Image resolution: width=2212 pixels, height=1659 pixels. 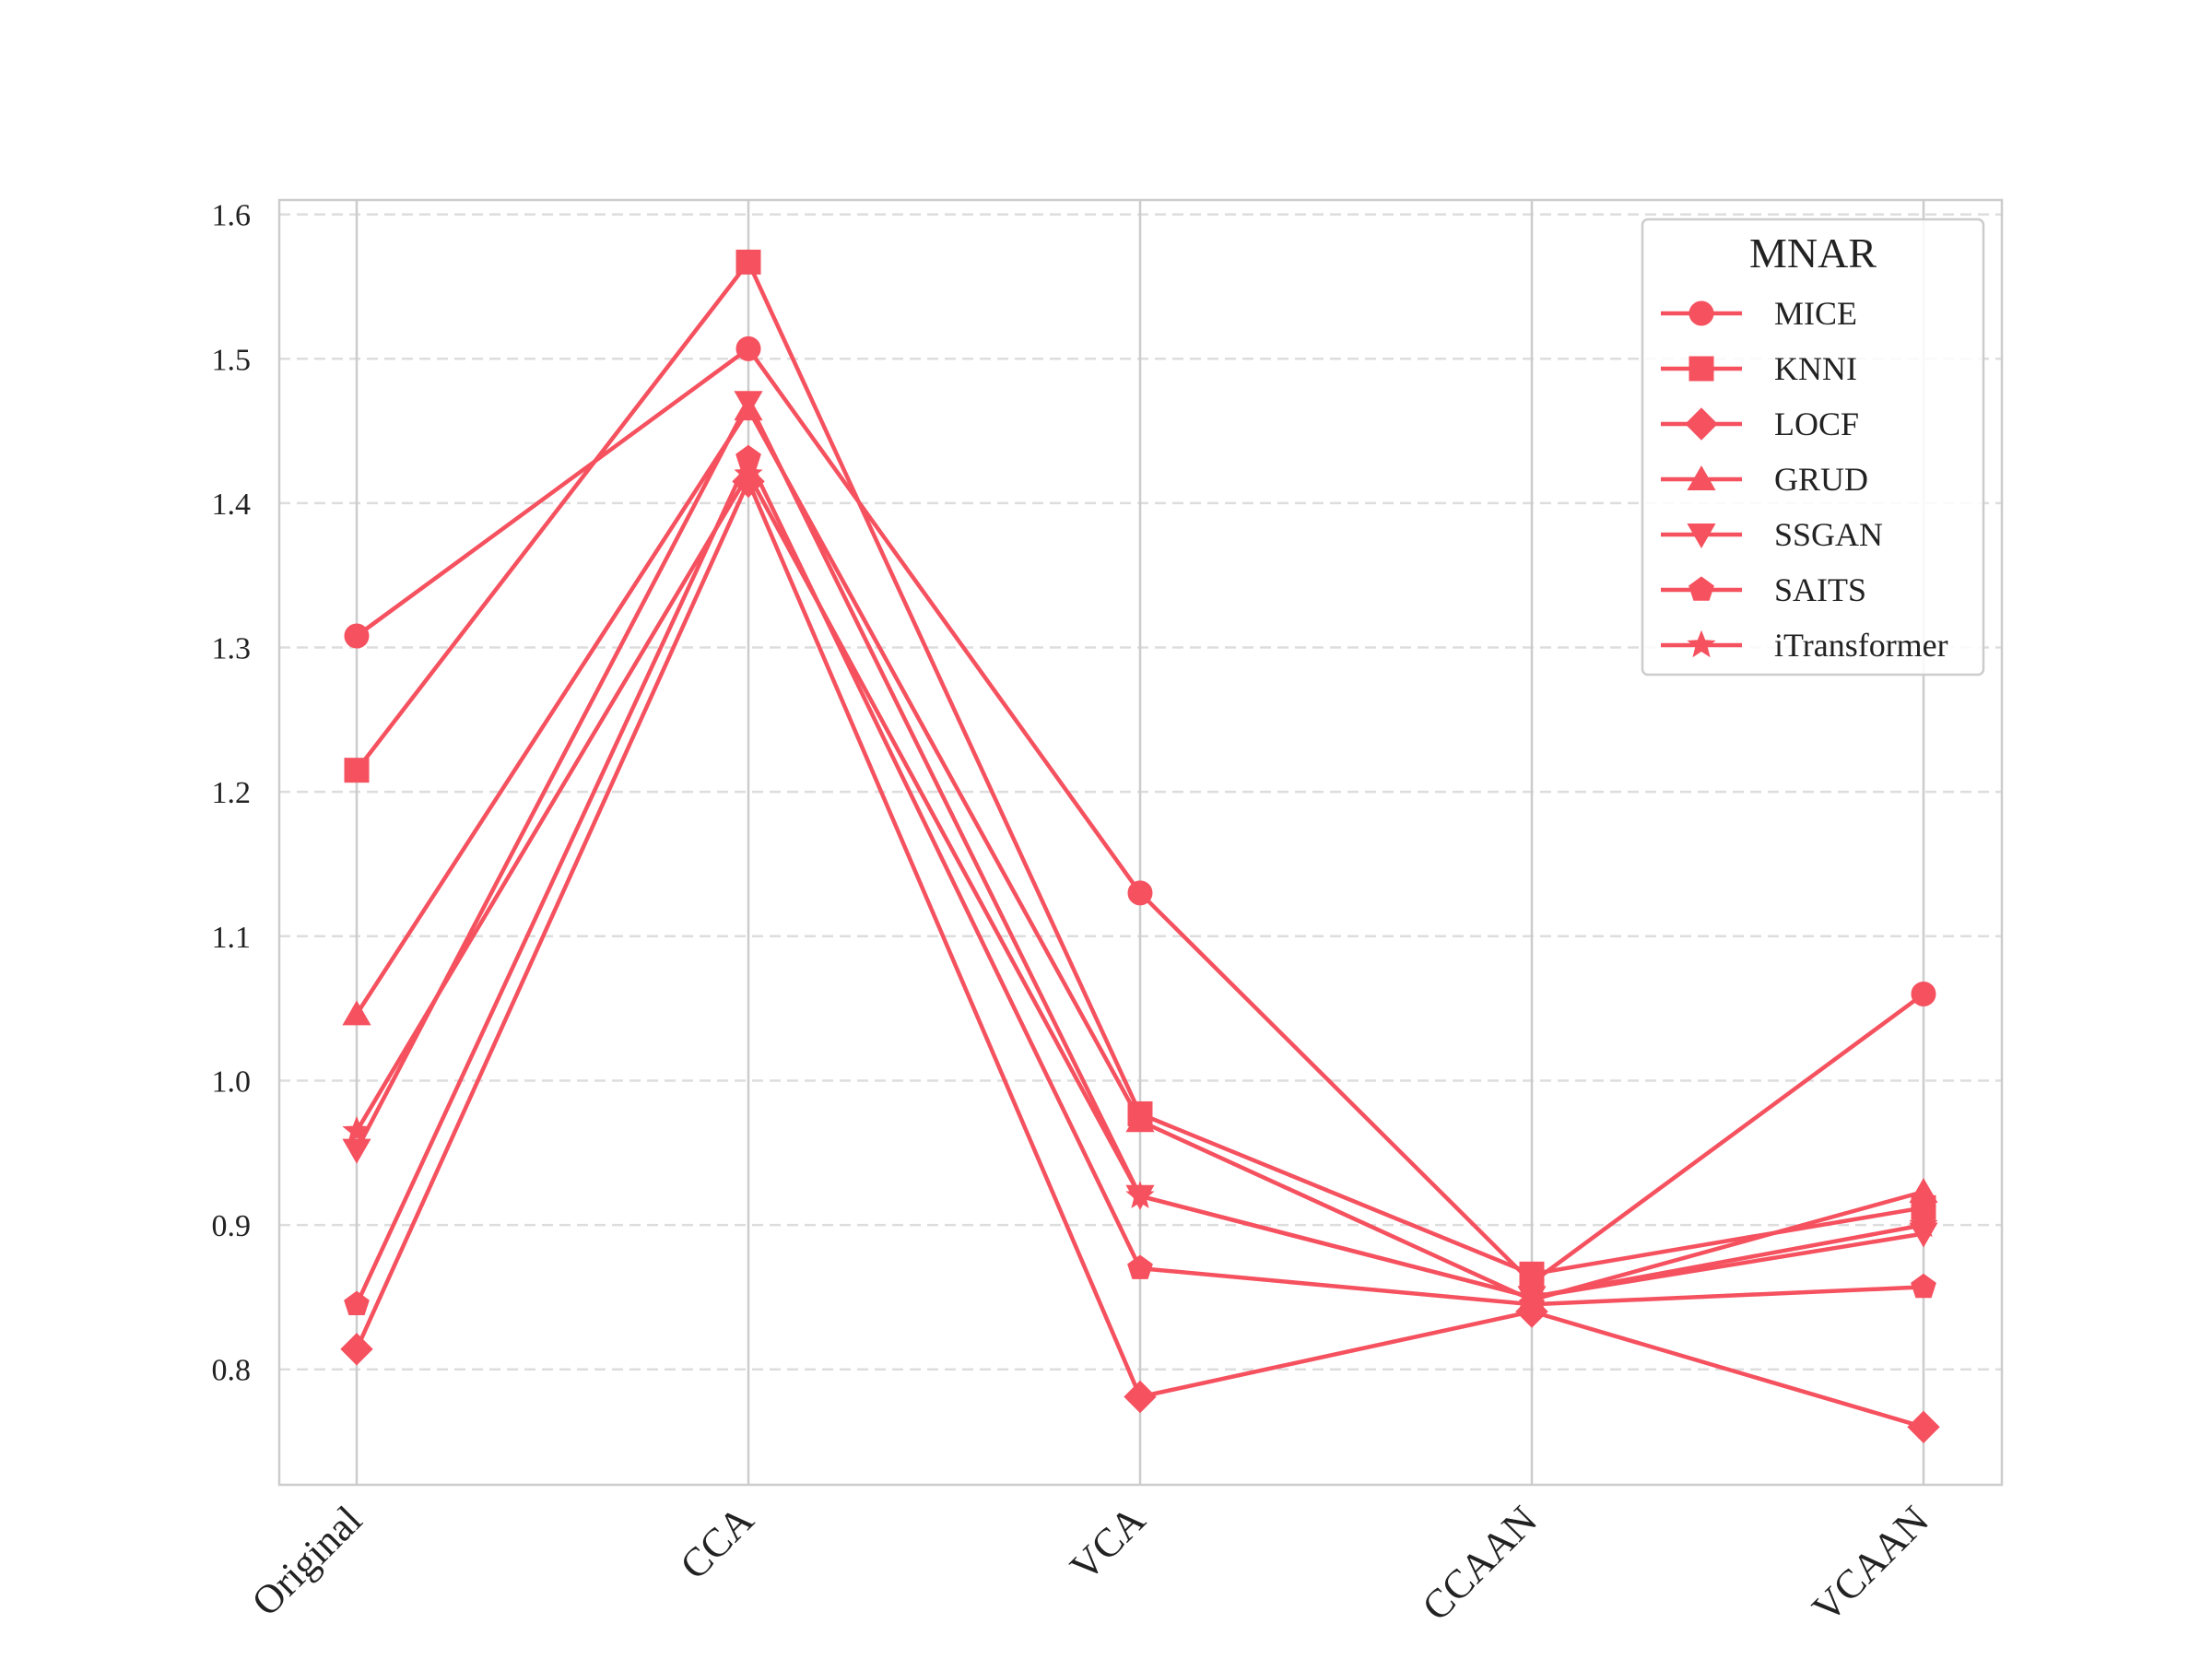 I want to click on legend-box, so click(x=1813, y=447).